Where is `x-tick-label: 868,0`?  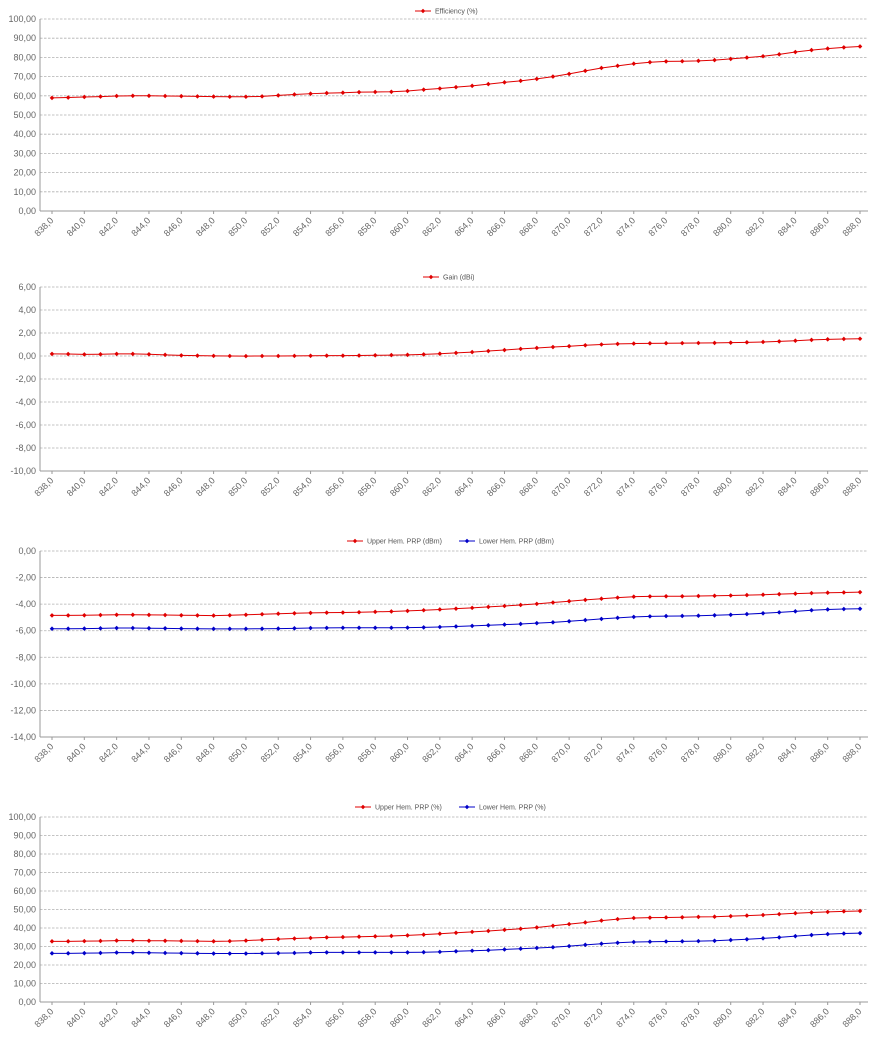
x-tick-label: 868,0 is located at coordinates (528, 486).